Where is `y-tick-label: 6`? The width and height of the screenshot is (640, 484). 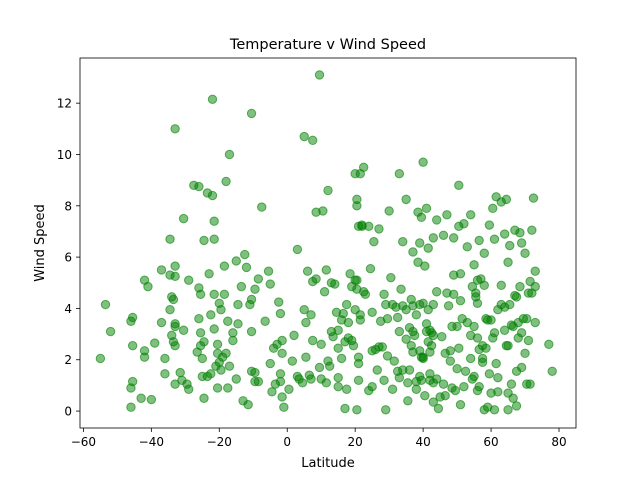 y-tick-label: 6 is located at coordinates (68, 258).